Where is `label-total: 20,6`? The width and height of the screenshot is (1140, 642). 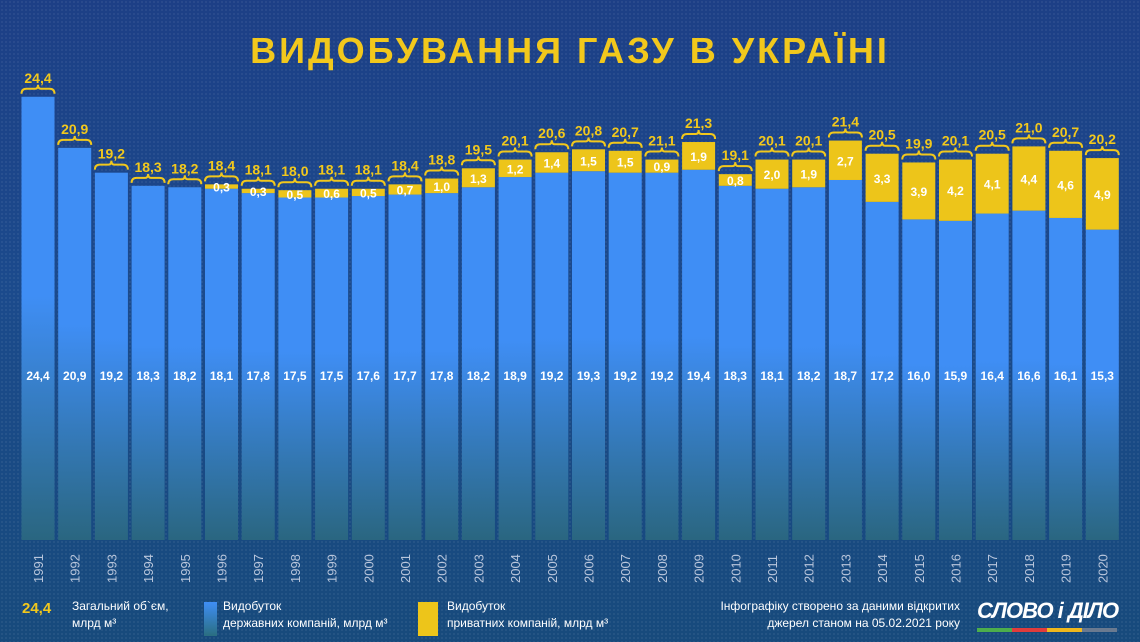 label-total: 20,6 is located at coordinates (551, 133).